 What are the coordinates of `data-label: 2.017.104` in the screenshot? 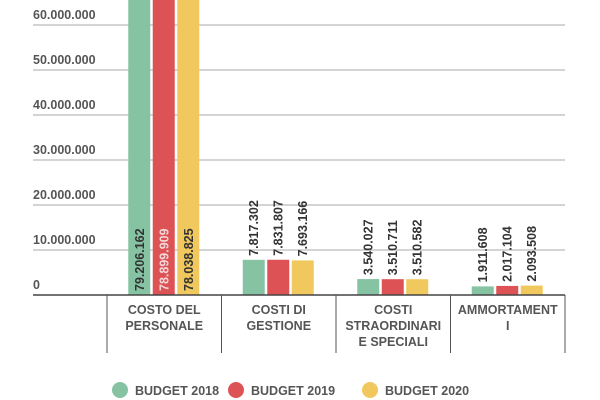 It's located at (508, 254).